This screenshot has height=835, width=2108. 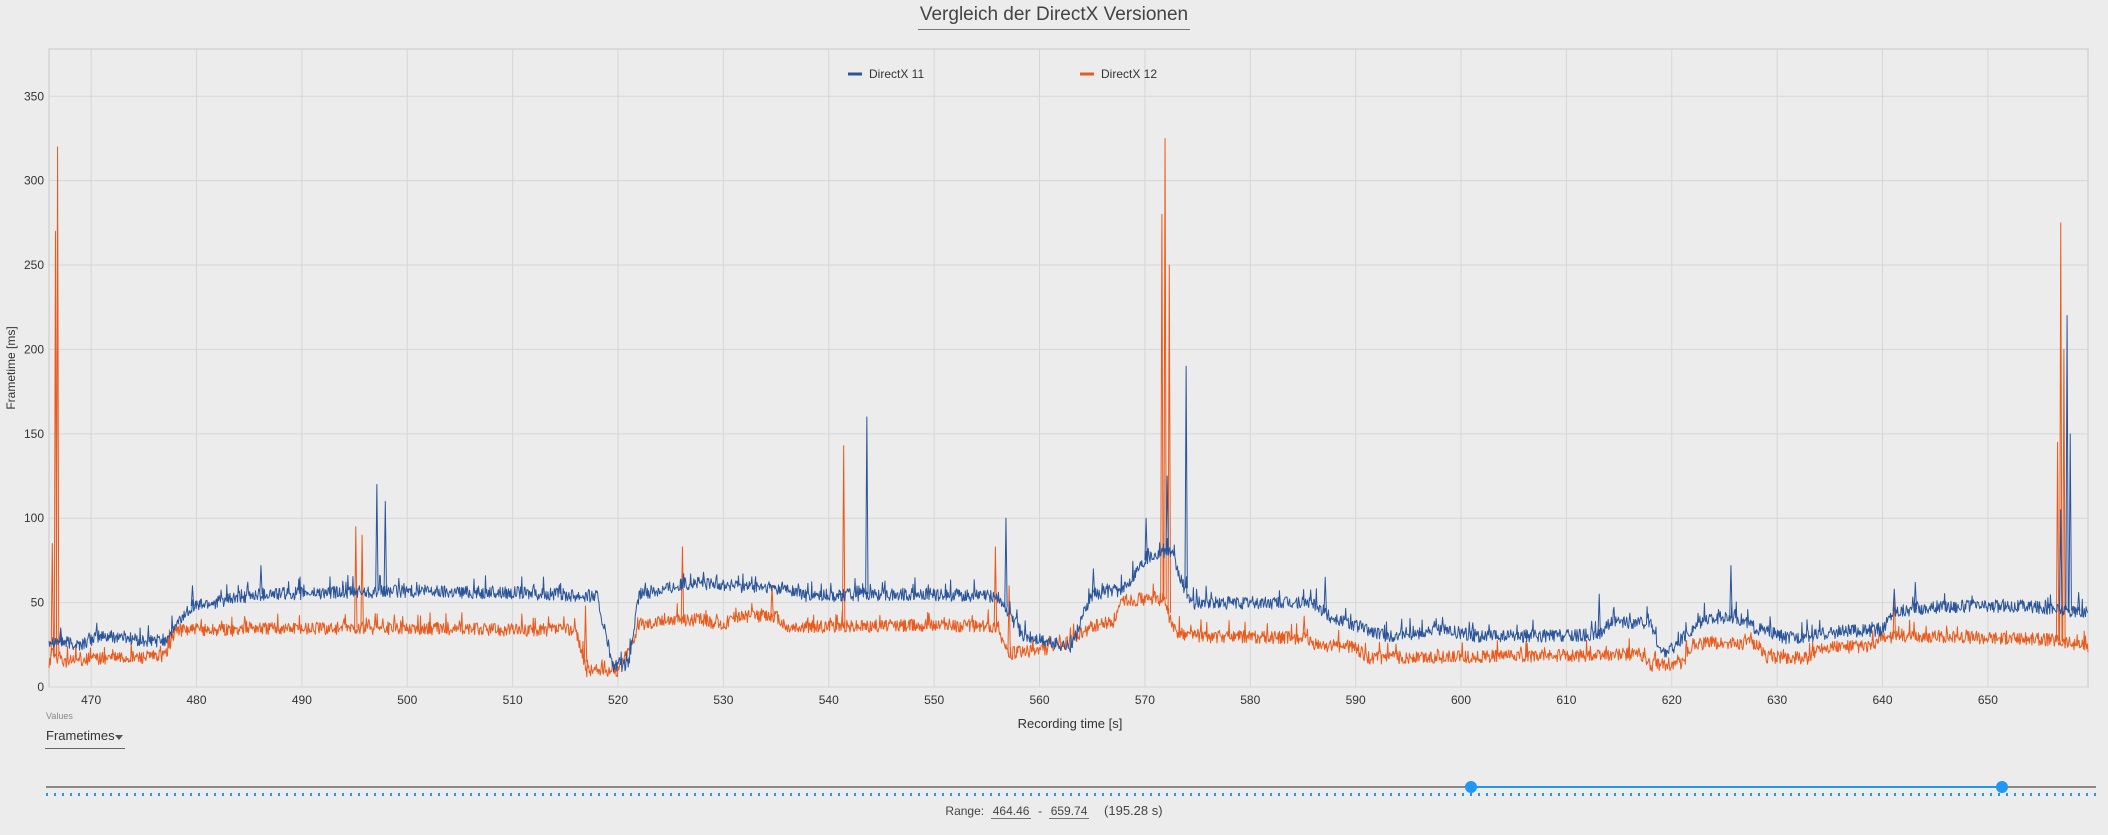 I want to click on x-tick-label: 470, so click(x=91, y=700).